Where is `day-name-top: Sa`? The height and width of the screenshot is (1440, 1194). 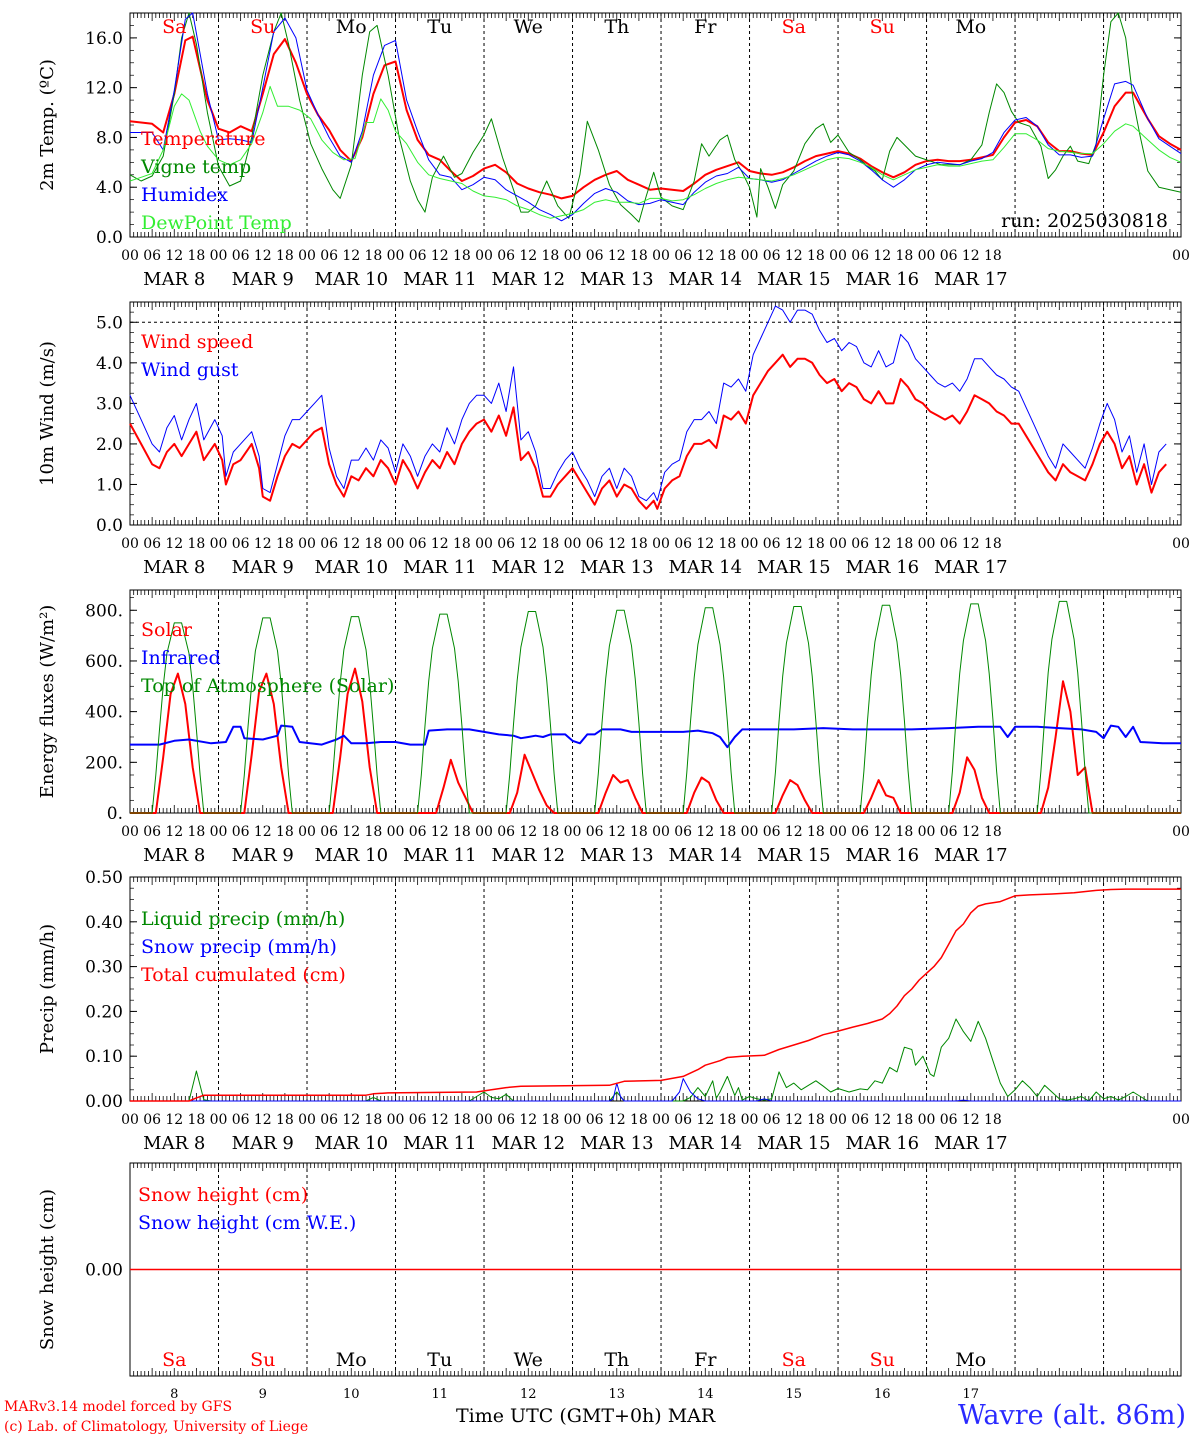 day-name-top: Sa is located at coordinates (794, 27).